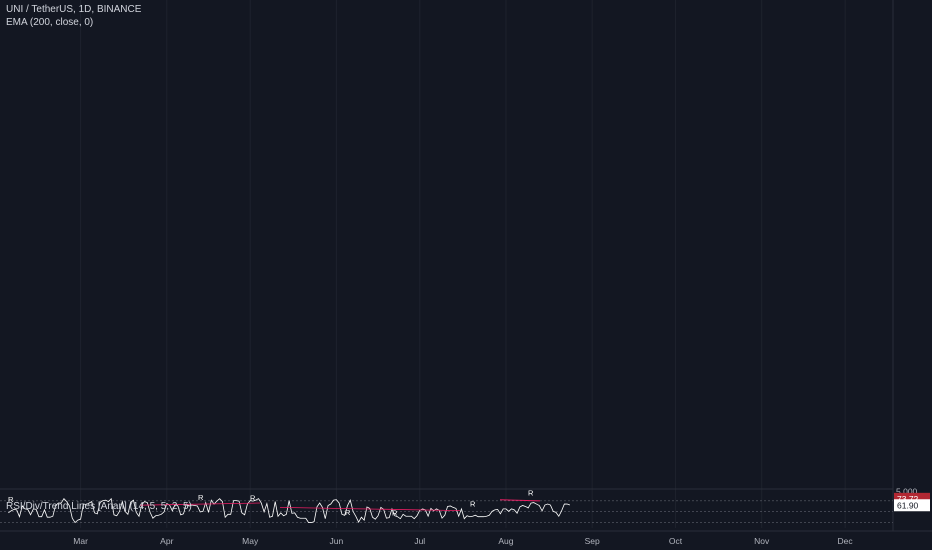 The image size is (932, 550). Describe the element at coordinates (676, 541) in the screenshot. I see `x-tick-label: Oct` at that location.